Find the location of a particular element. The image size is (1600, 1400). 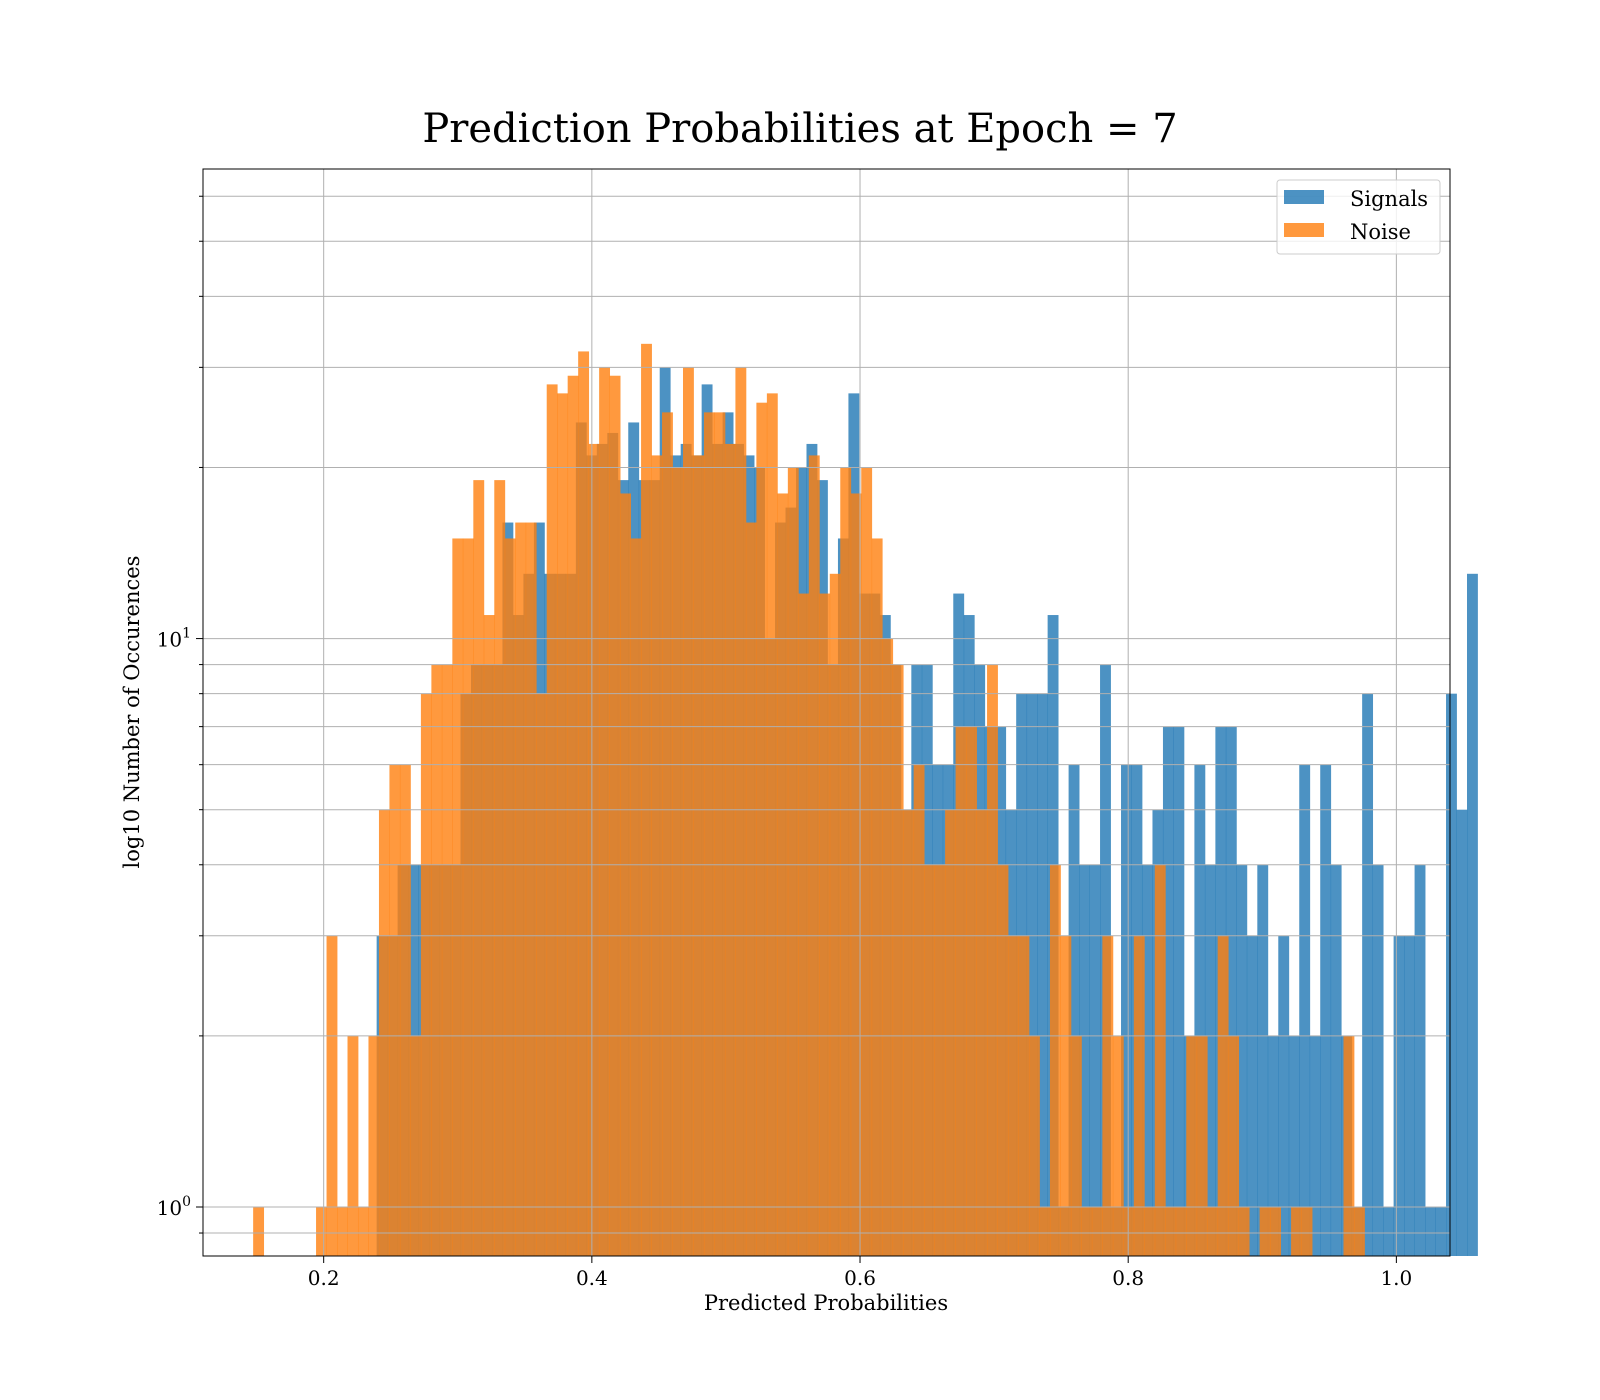

legend-swatch-signals is located at coordinates (1304, 197).